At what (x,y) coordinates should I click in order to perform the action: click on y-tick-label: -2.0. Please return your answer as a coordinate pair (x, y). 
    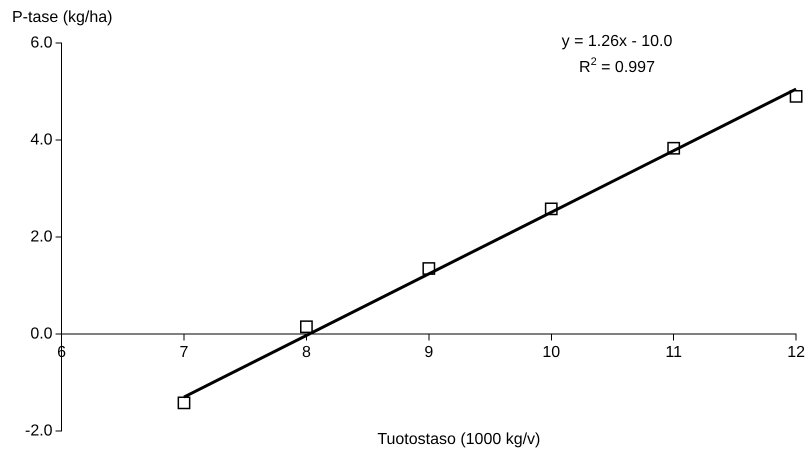
    Looking at the image, I should click on (38, 431).